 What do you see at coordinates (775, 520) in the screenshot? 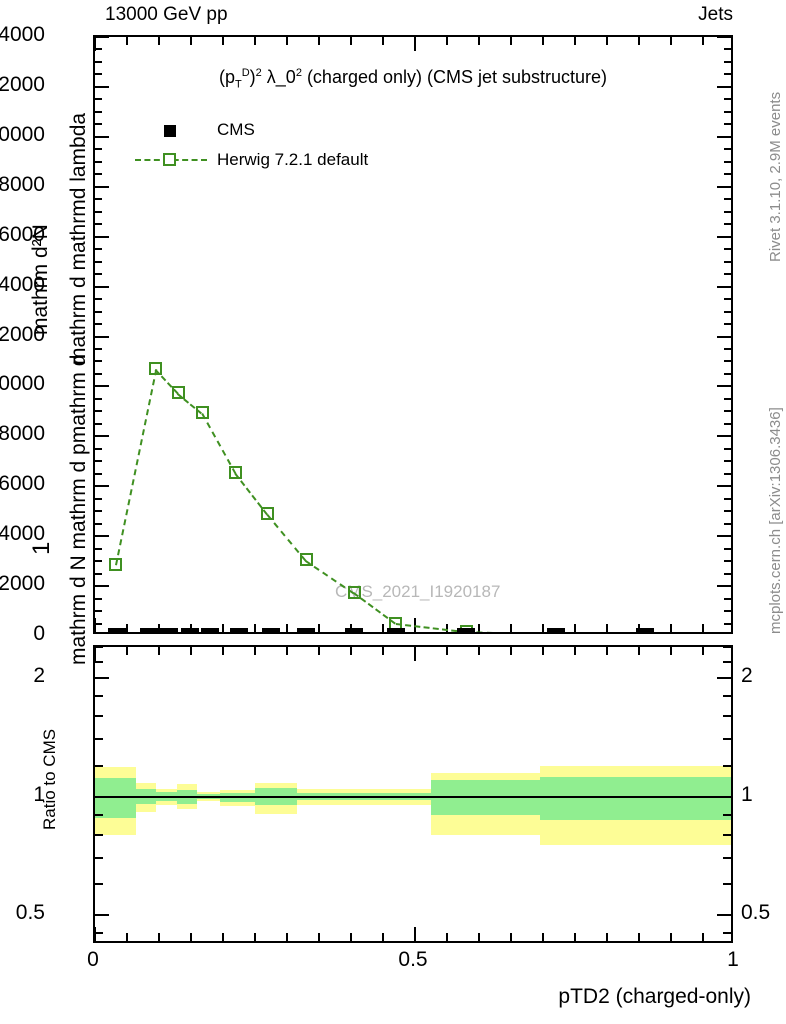
I see `mcplots-source-label: mcplots.cern.ch [arXiv:1306.3436]` at bounding box center [775, 520].